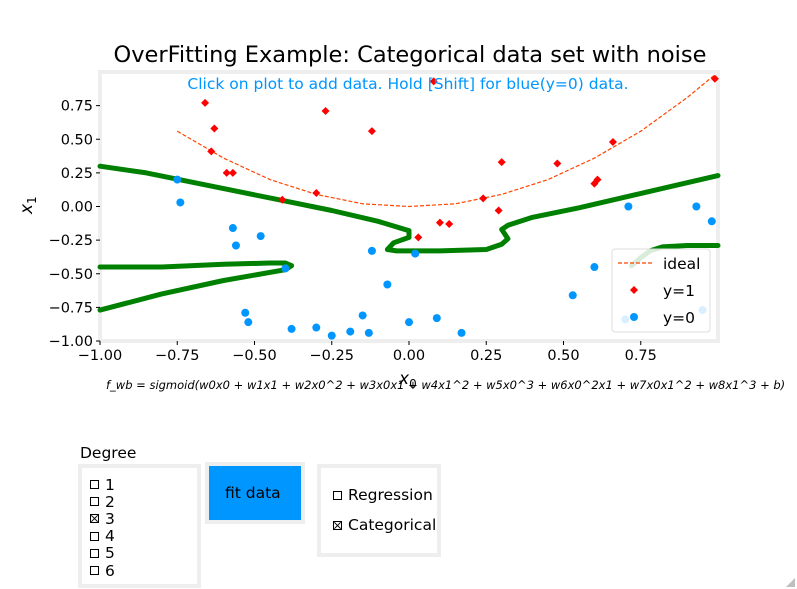 This screenshot has height=589, width=797. I want to click on degree-option-label: 1, so click(110, 484).